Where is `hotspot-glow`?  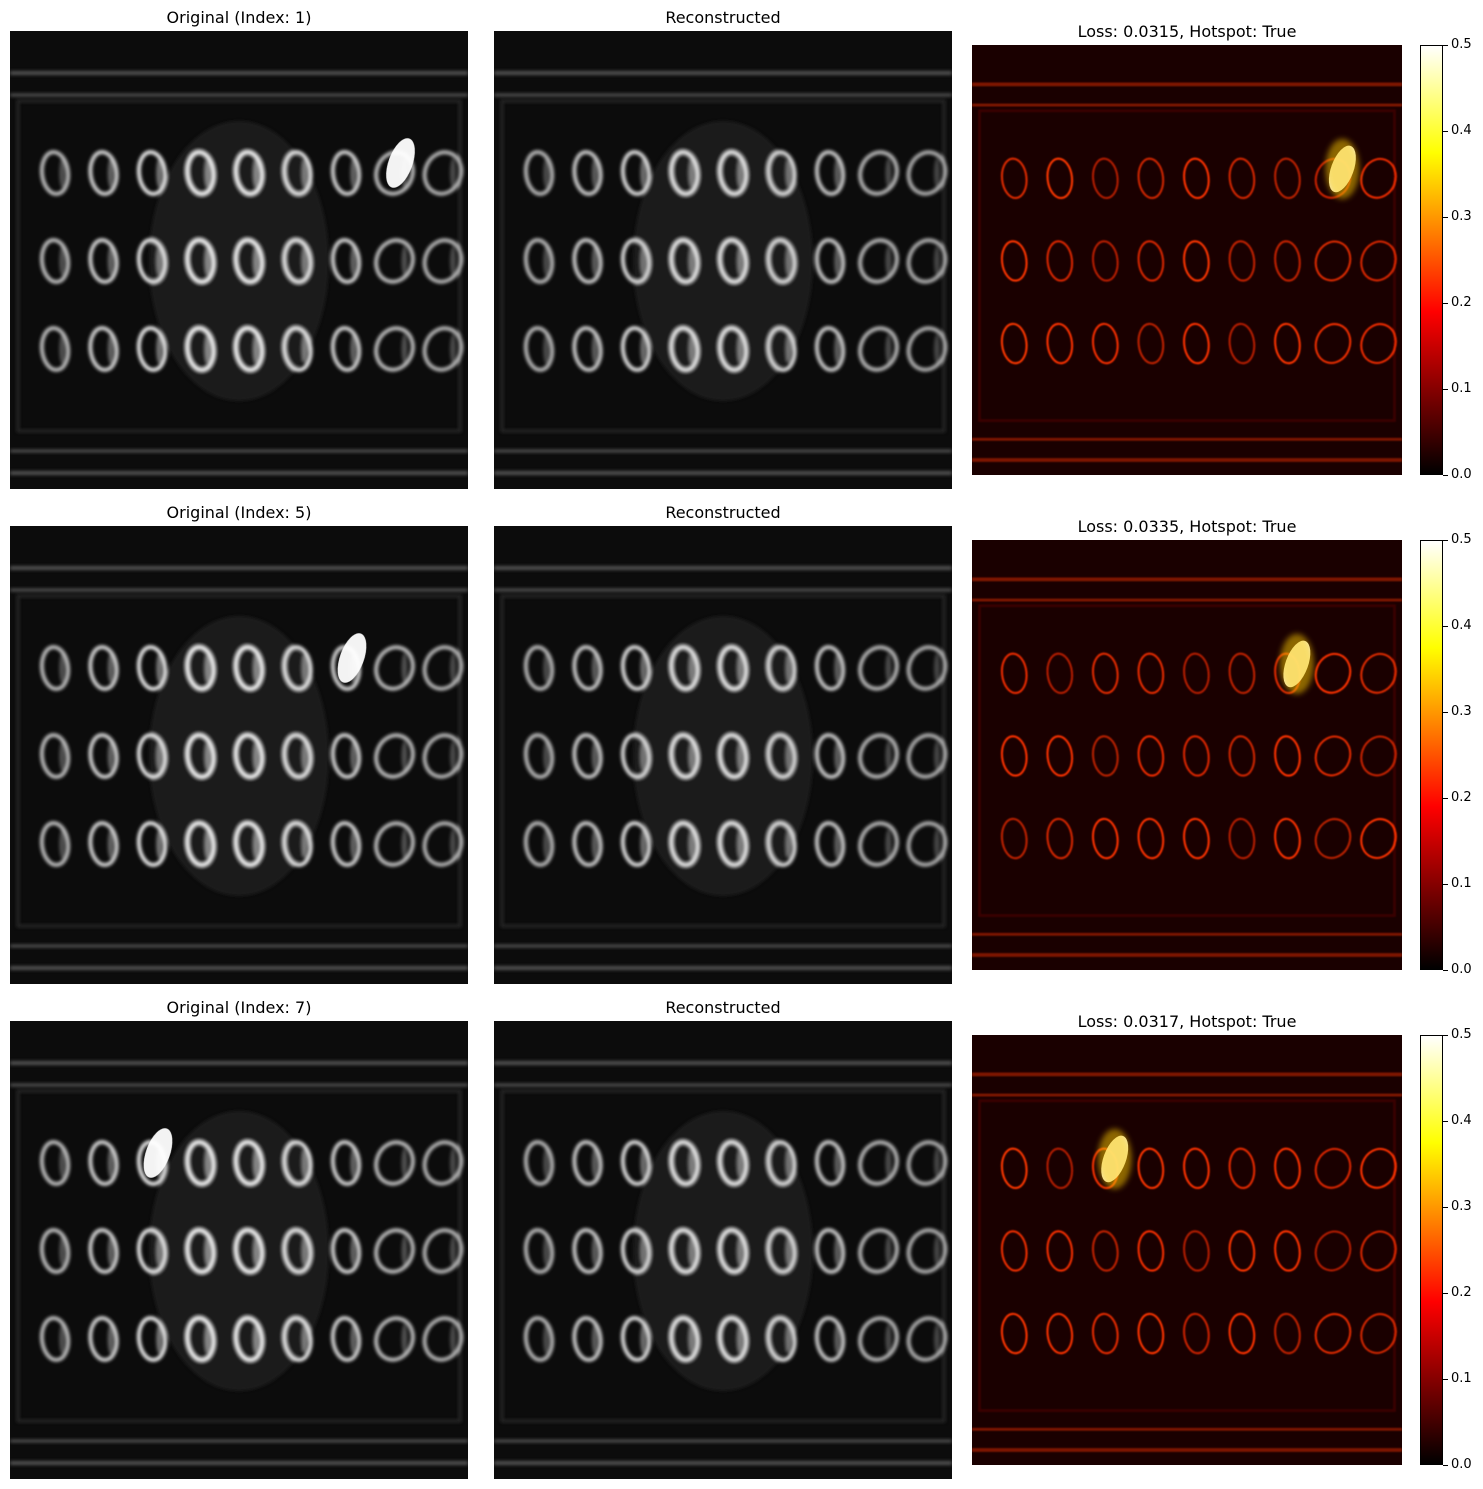 hotspot-glow is located at coordinates (1115, 1159).